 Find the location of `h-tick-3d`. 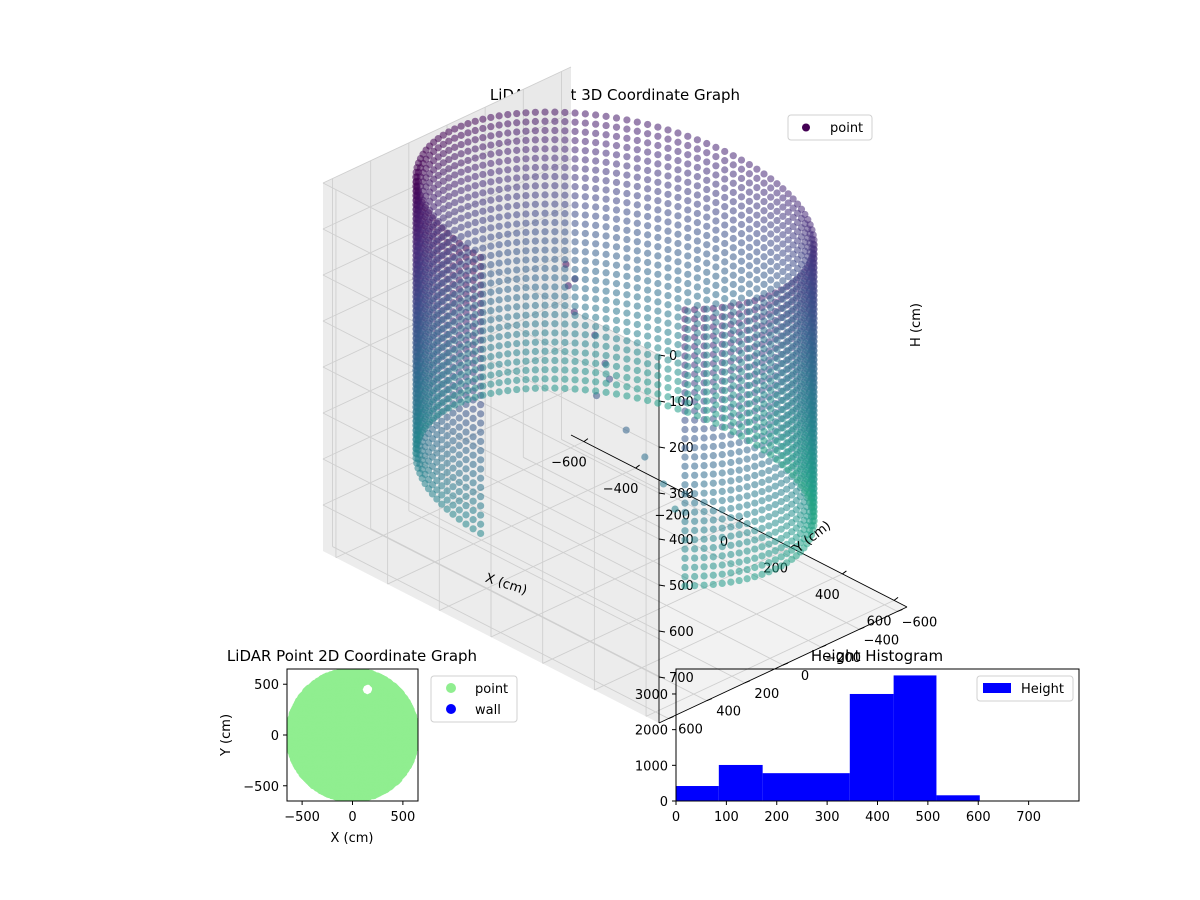

h-tick-3d is located at coordinates (662, 631).